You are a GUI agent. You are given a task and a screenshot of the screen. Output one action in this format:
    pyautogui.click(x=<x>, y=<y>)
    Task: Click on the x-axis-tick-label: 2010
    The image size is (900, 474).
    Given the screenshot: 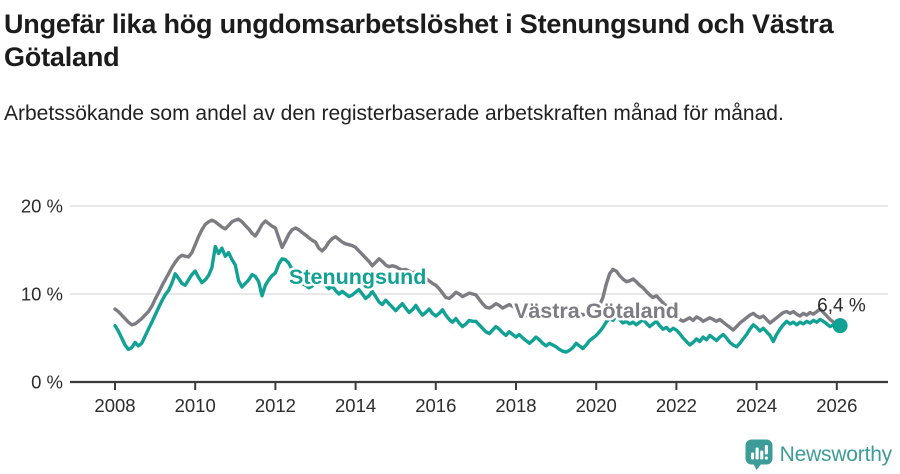 What is the action you would take?
    pyautogui.click(x=195, y=405)
    